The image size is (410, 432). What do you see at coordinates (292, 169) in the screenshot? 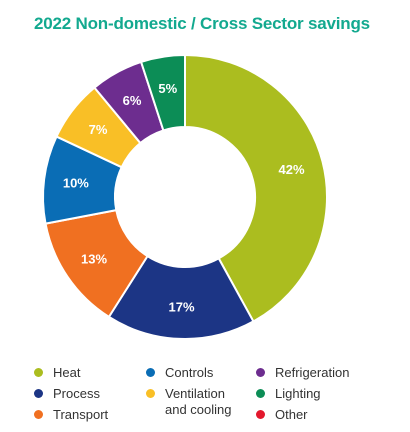
I see `slice-label-heat: 42%` at bounding box center [292, 169].